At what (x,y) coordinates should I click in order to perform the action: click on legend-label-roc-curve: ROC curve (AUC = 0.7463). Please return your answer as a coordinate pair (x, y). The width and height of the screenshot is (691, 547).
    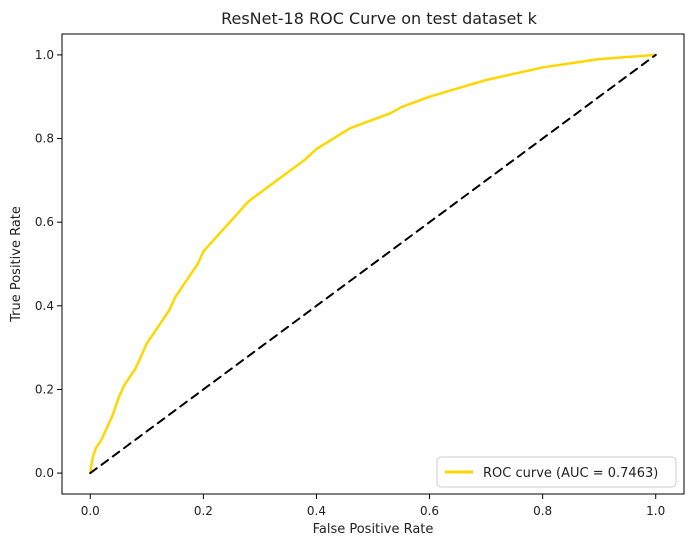
    Looking at the image, I should click on (570, 473).